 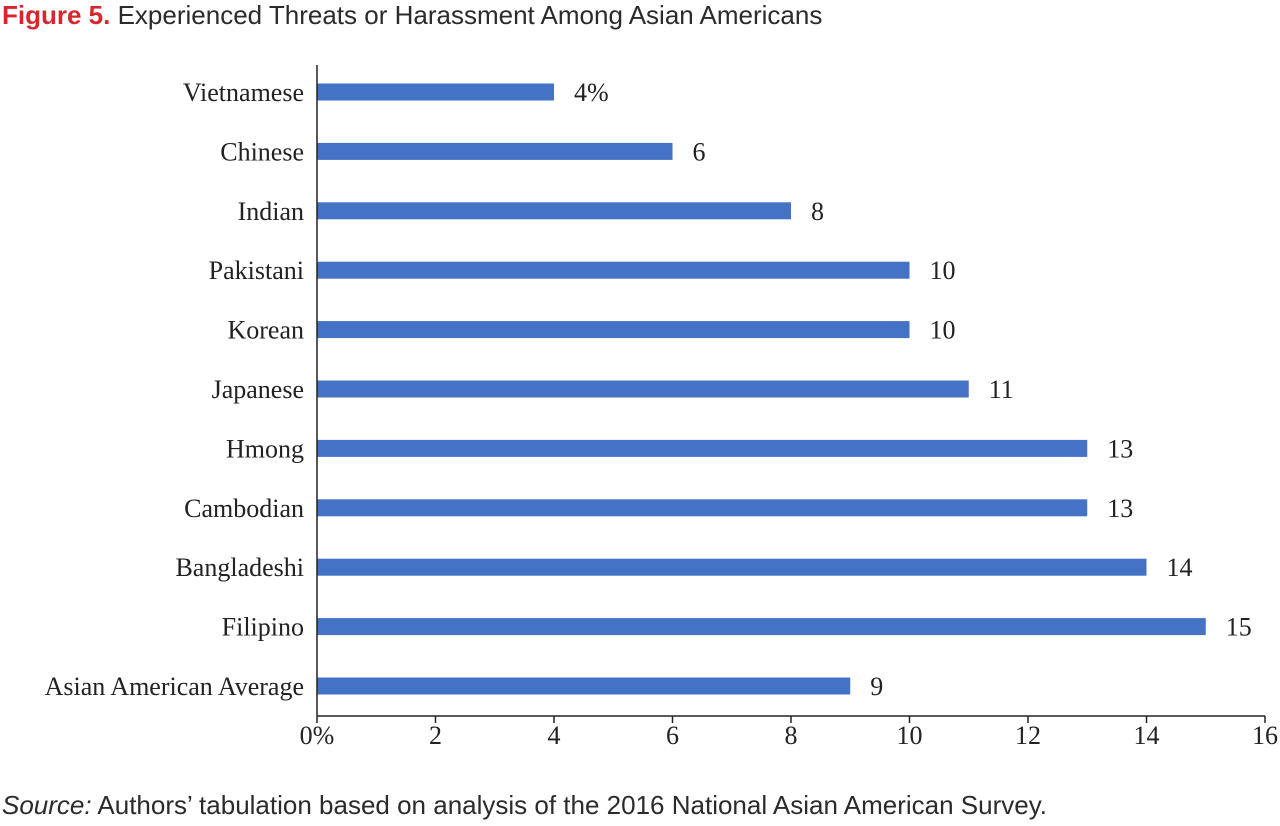 I want to click on category-label: Indian, so click(x=271, y=211).